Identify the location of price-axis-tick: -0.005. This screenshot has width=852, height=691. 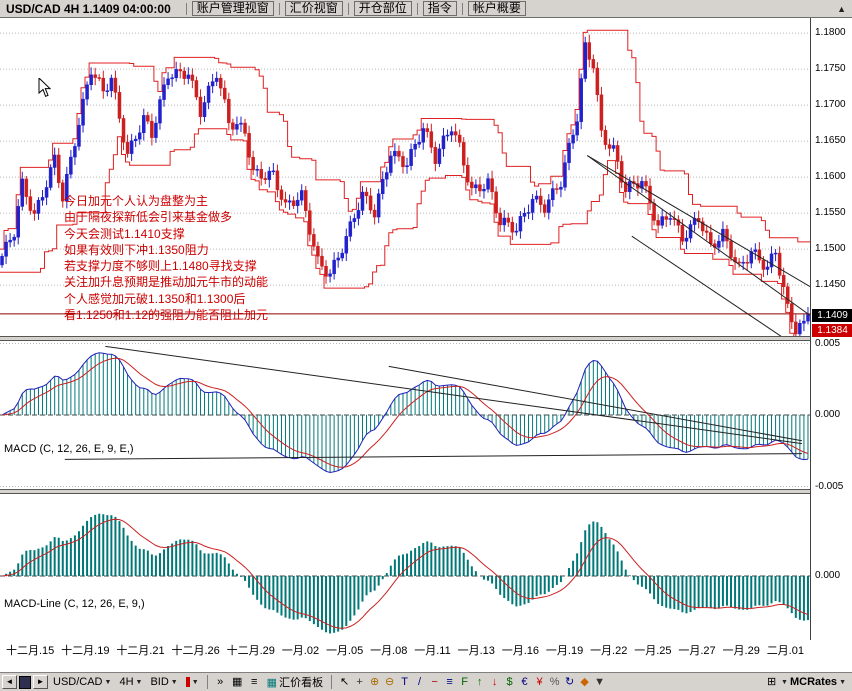
(829, 486).